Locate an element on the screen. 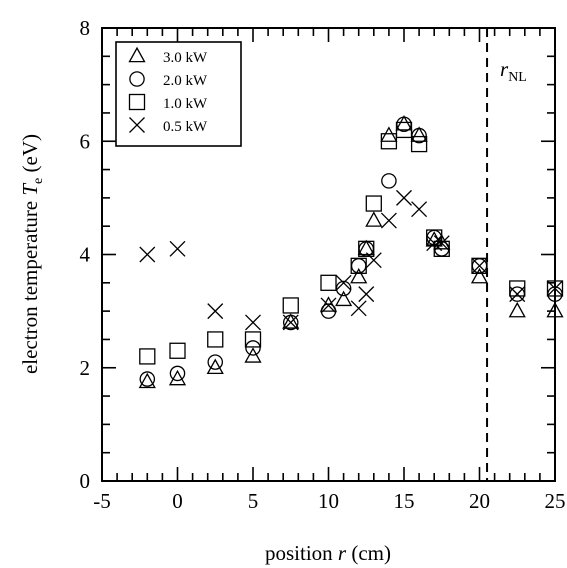 Image resolution: width=567 pixels, height=568 pixels. r-nl-var: r is located at coordinates (504, 69).